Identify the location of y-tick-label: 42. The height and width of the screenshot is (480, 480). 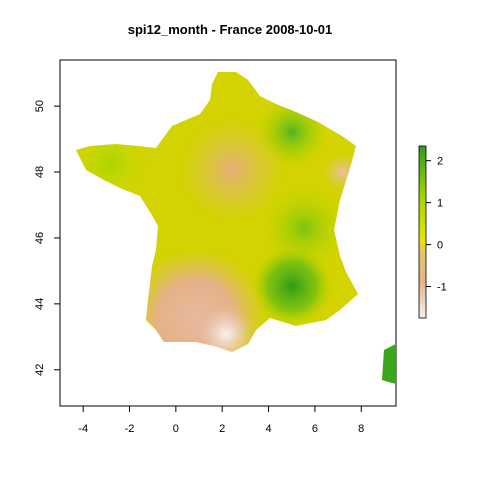
(40, 370).